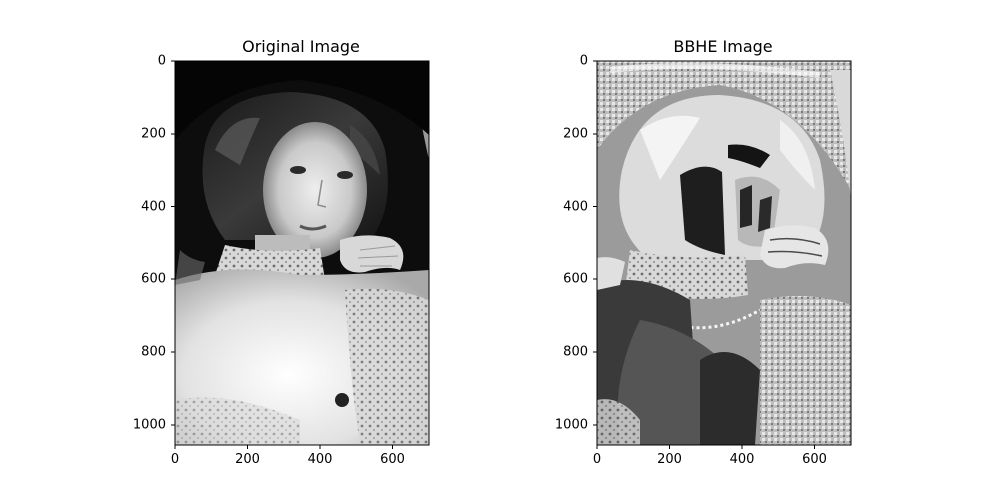 The image size is (1000, 500). Describe the element at coordinates (723, 46) in the screenshot. I see `panel-title-bbhe: BBHE Image` at that location.